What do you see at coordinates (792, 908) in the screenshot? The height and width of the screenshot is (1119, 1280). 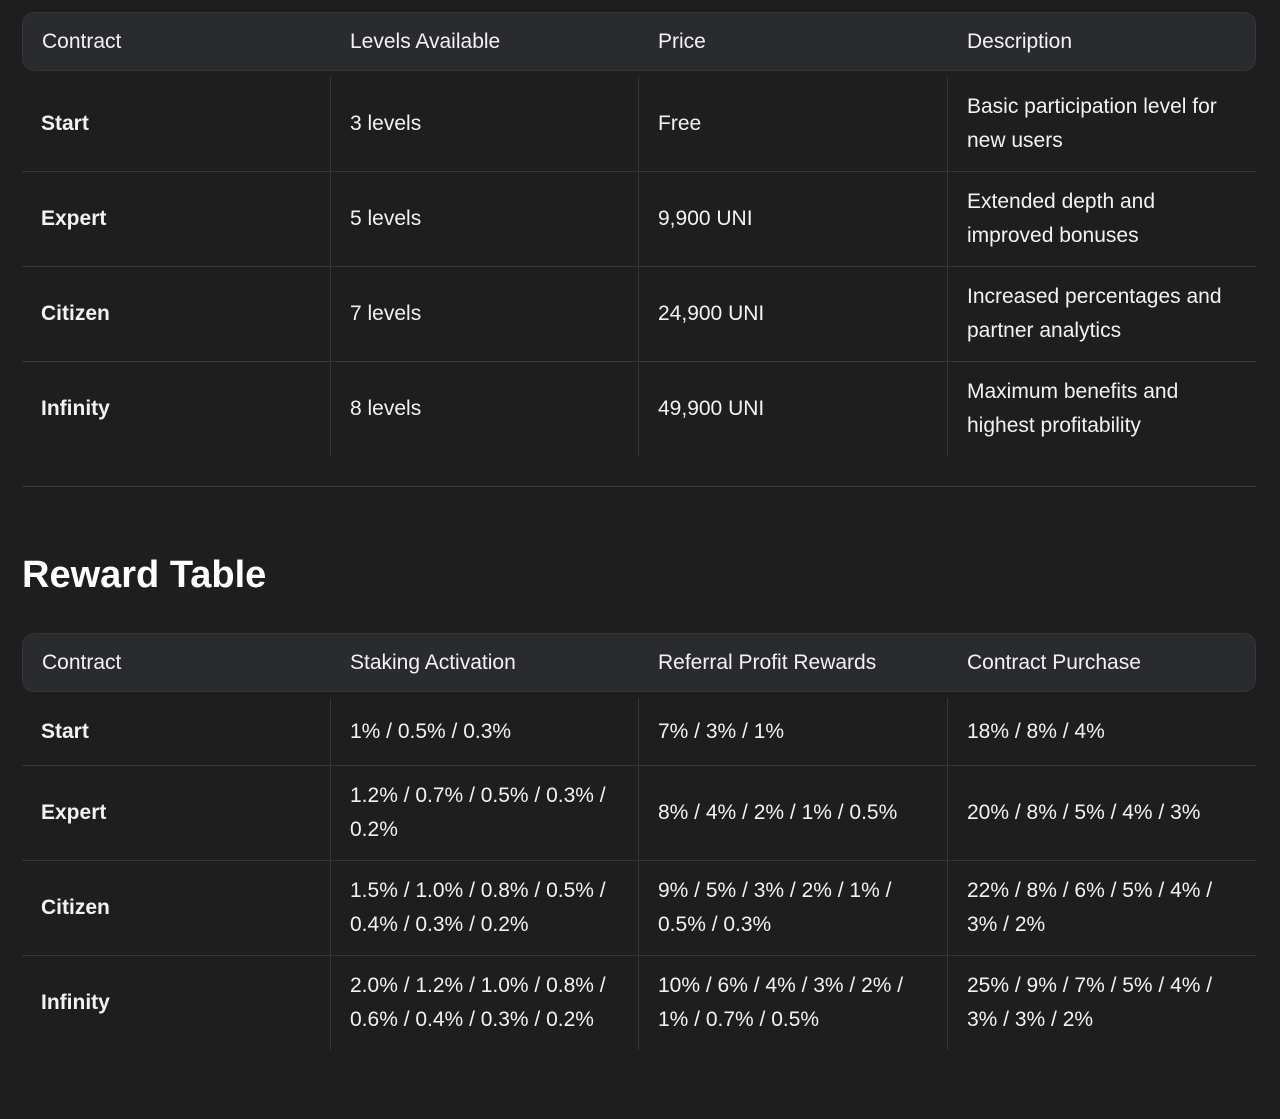 I see `cell-referral: 9% / 5% / 3% / 2% / 1% / 0.5% / 0.3%` at bounding box center [792, 908].